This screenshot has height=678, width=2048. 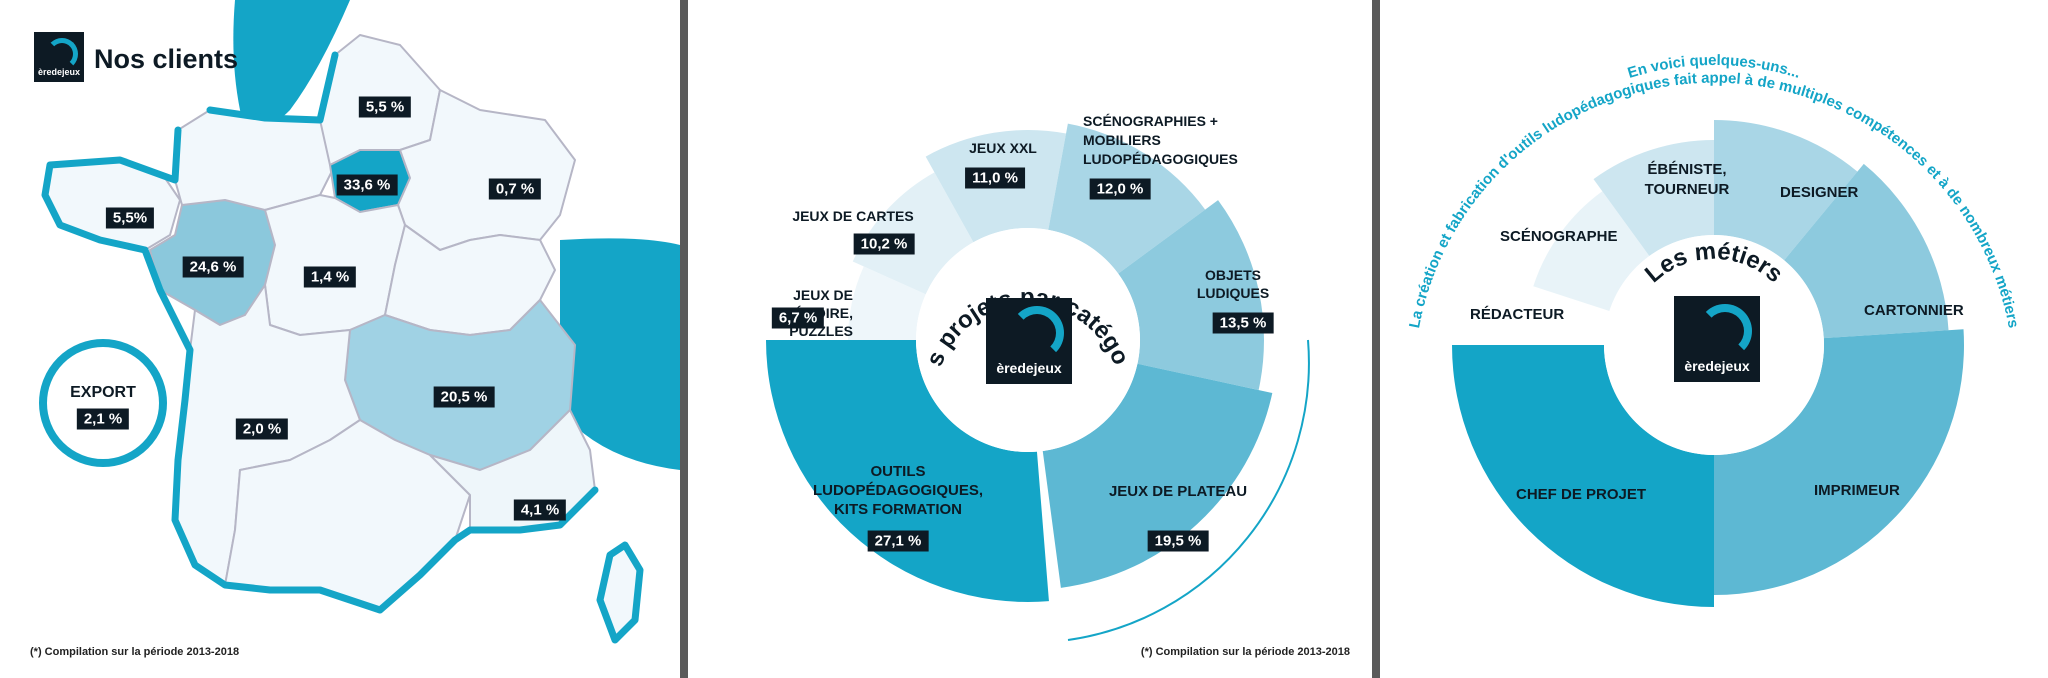 What do you see at coordinates (1178, 541) in the screenshot?
I see `value-plateau: 19,5 %` at bounding box center [1178, 541].